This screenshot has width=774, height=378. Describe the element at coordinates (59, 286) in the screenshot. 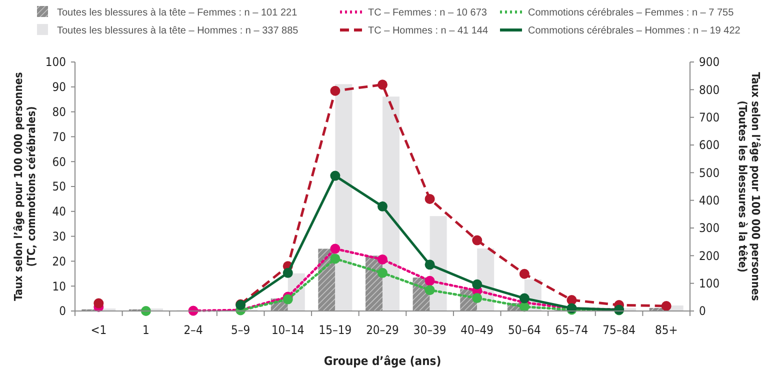

I see `y-tick-label: 10` at that location.